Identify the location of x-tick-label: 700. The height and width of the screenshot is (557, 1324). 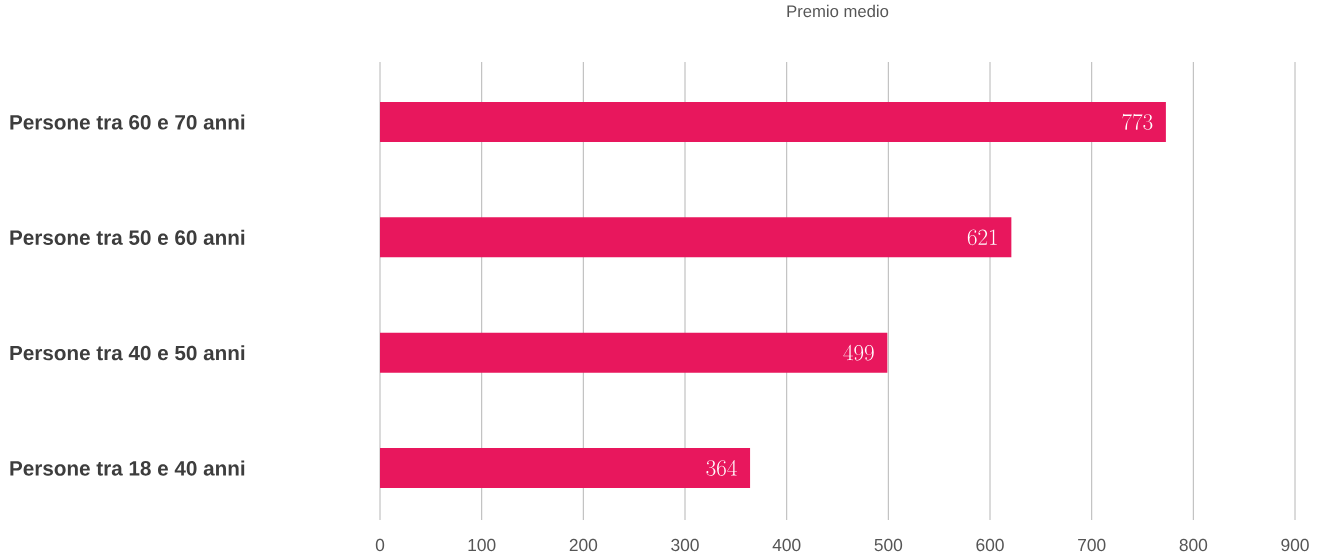
(1092, 545).